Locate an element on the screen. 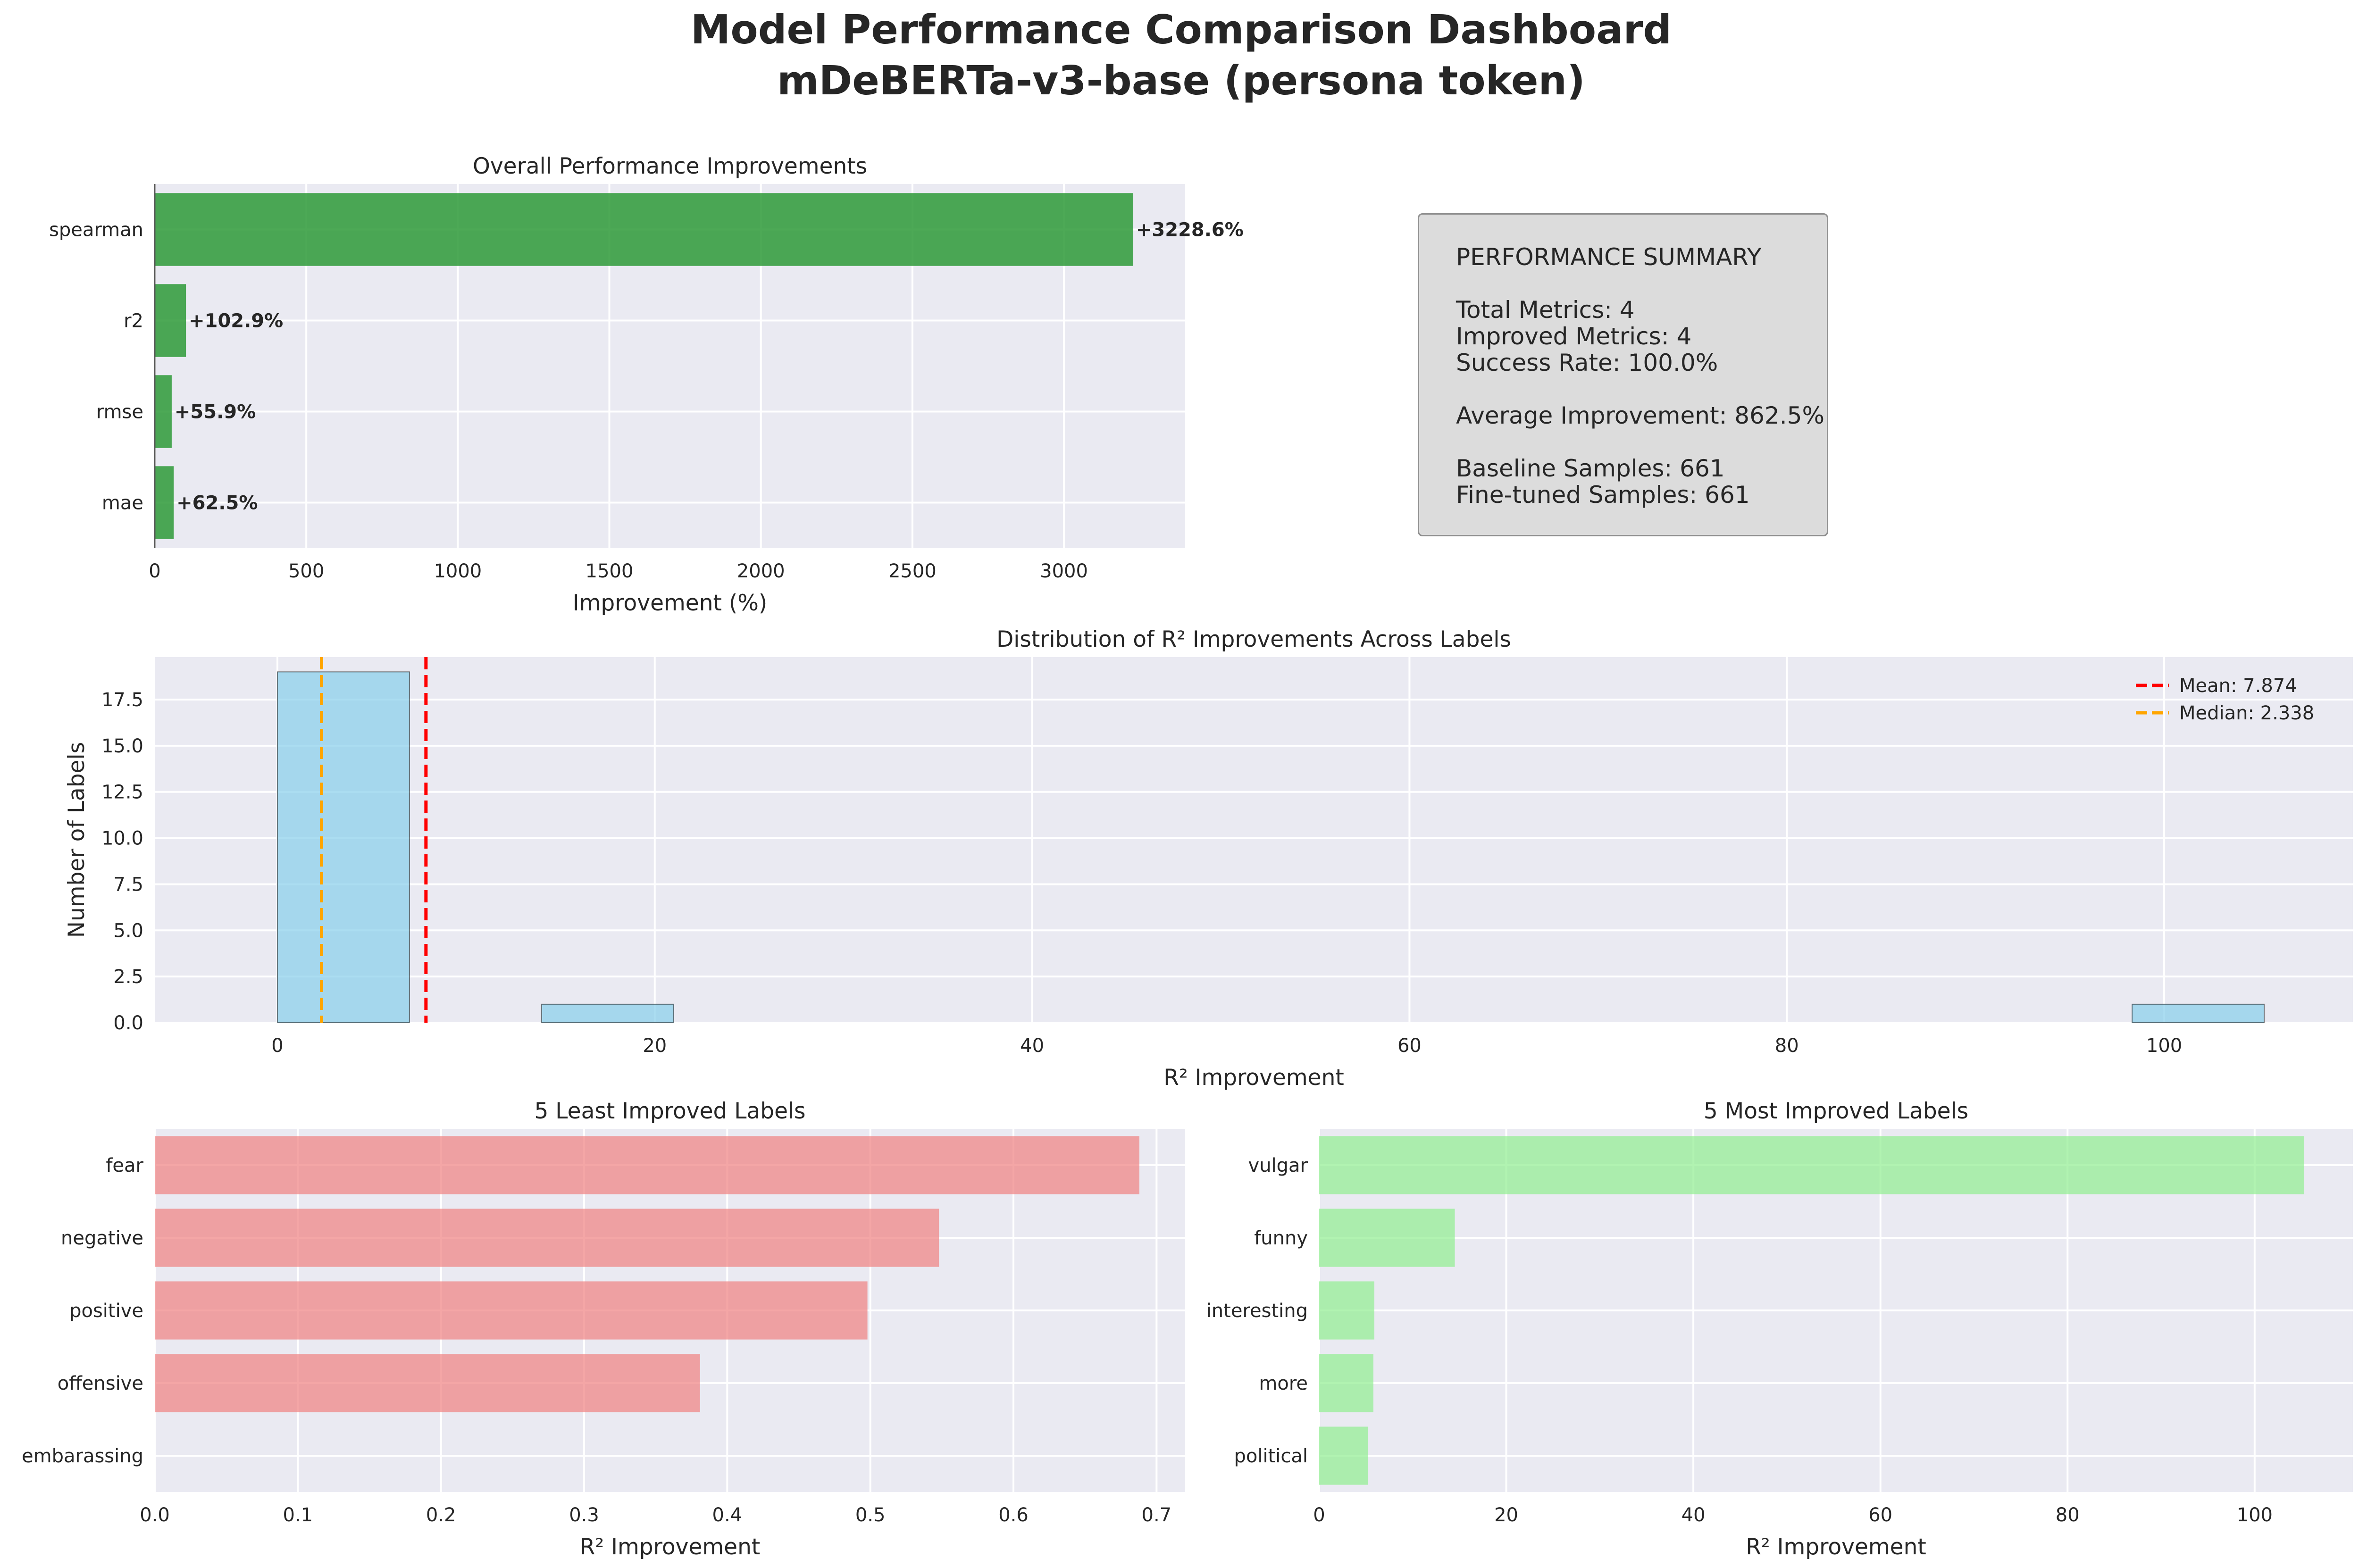  bar-more is located at coordinates (1346, 1383).